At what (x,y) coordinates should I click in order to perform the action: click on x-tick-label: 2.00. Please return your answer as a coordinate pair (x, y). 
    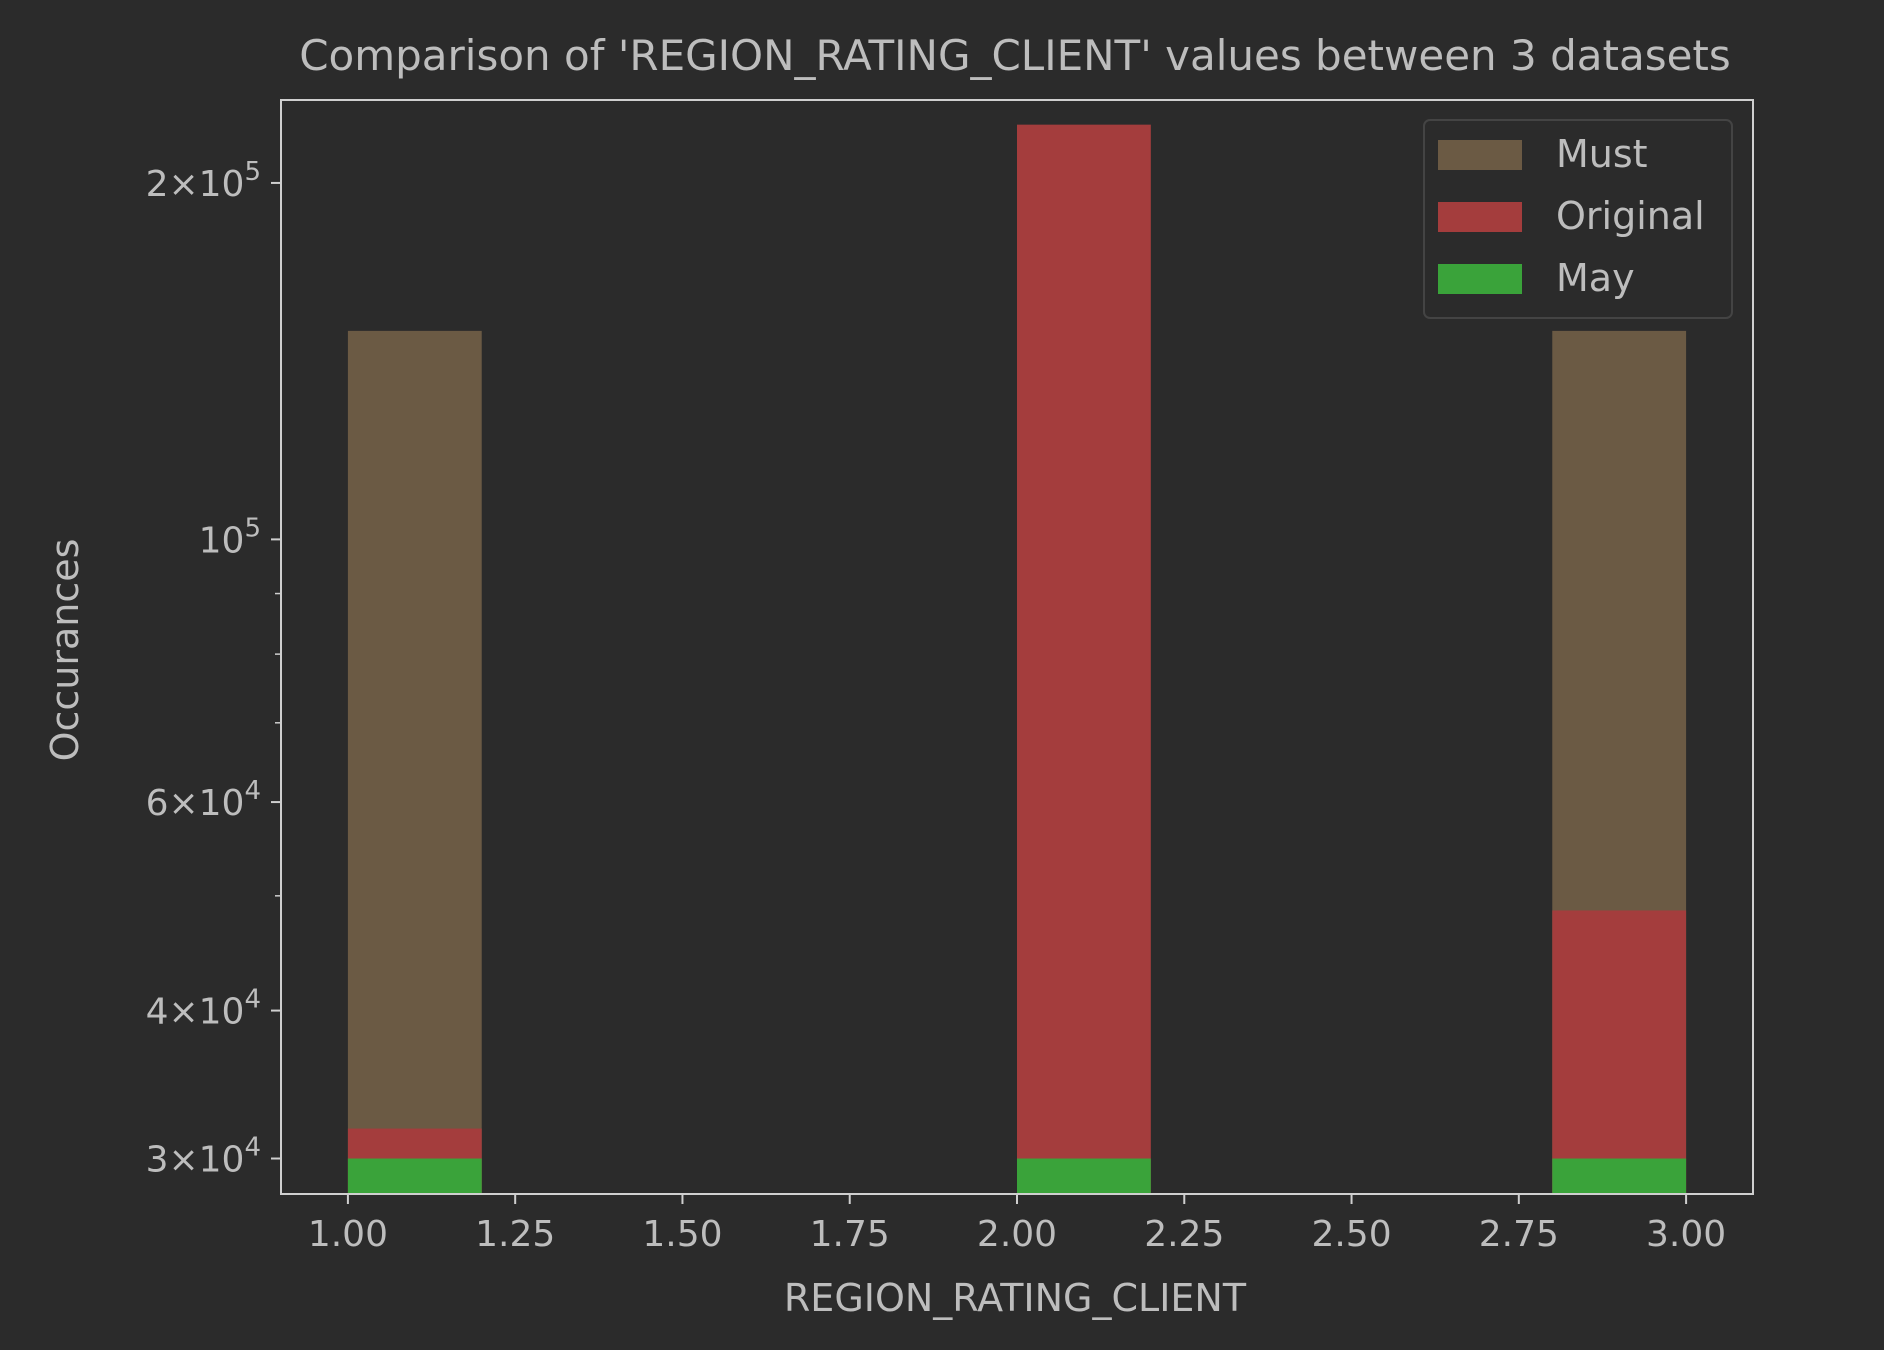
    Looking at the image, I should click on (1017, 1234).